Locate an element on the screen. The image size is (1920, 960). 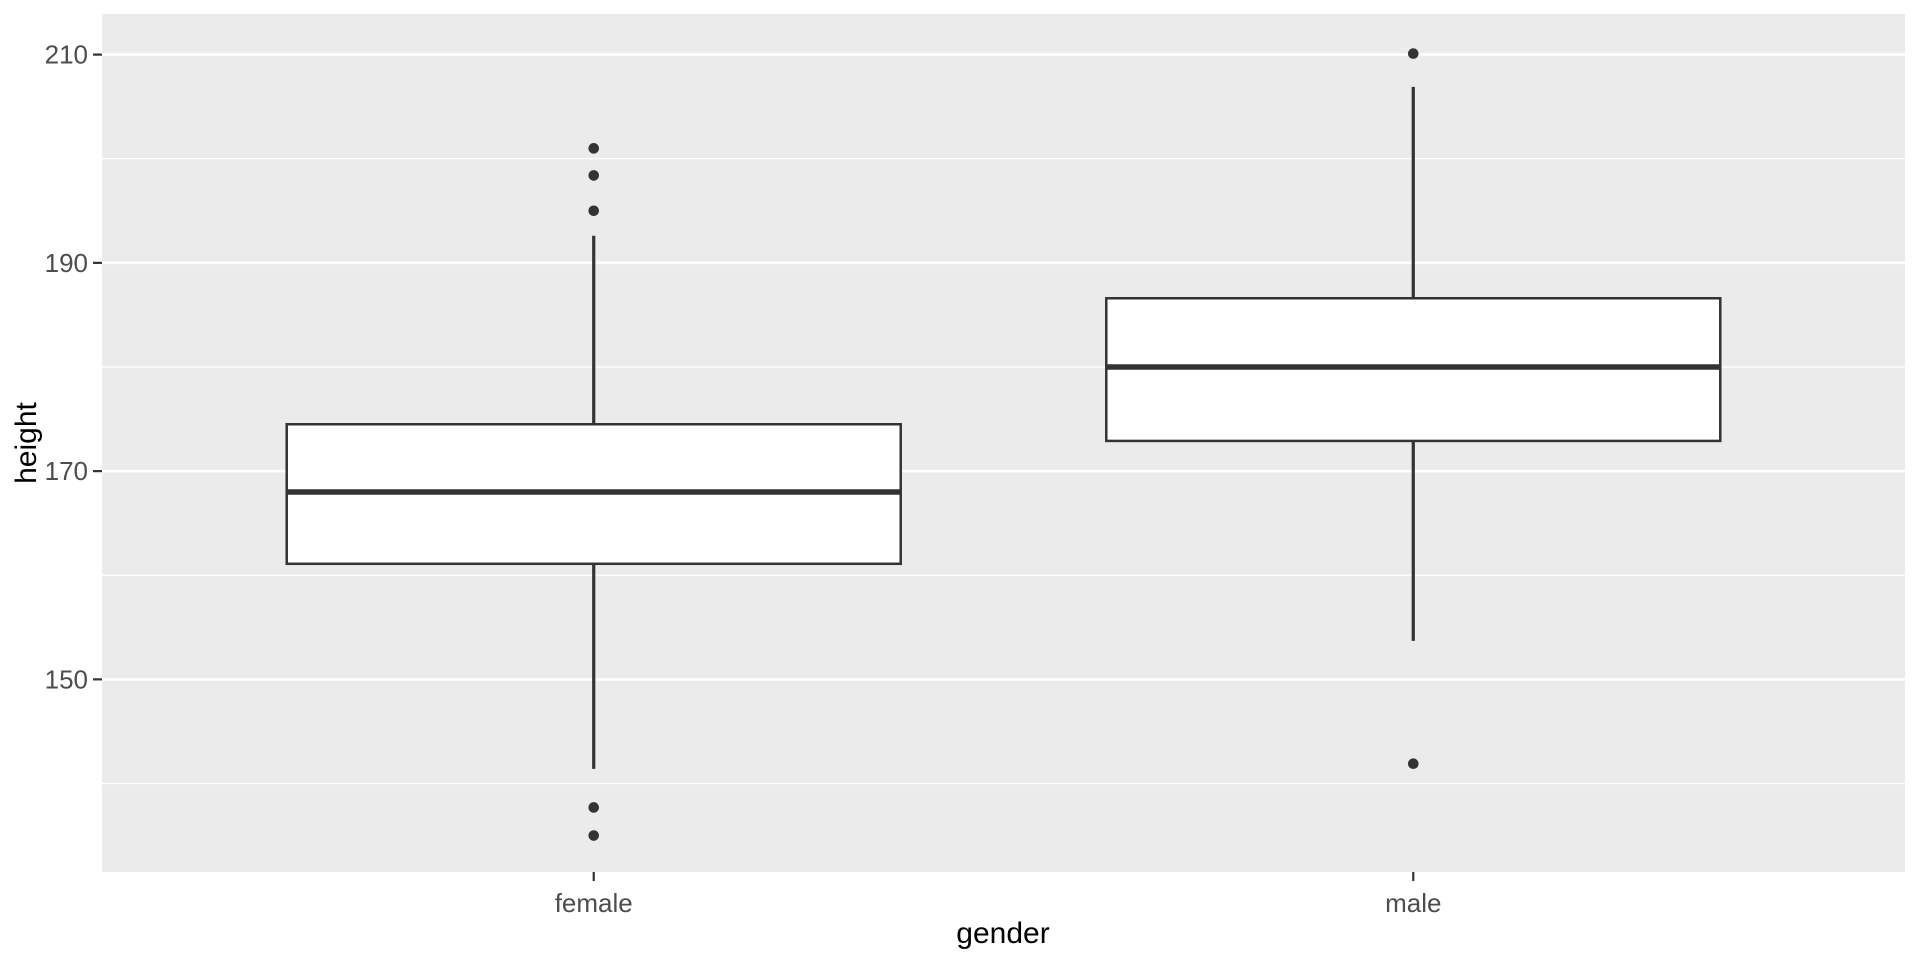
x-tick-label-female: female is located at coordinates (594, 903).